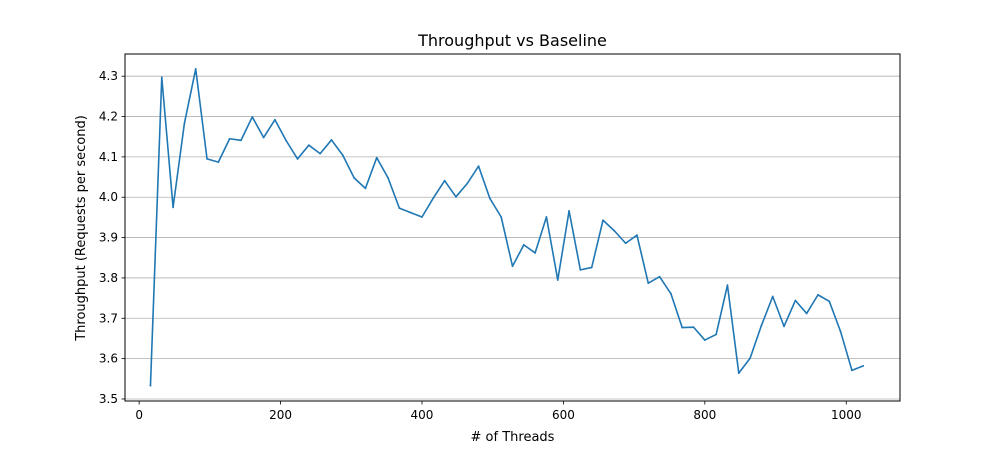 Image resolution: width=1000 pixels, height=454 pixels. Describe the element at coordinates (422, 415) in the screenshot. I see `x-tick-label: 400` at that location.